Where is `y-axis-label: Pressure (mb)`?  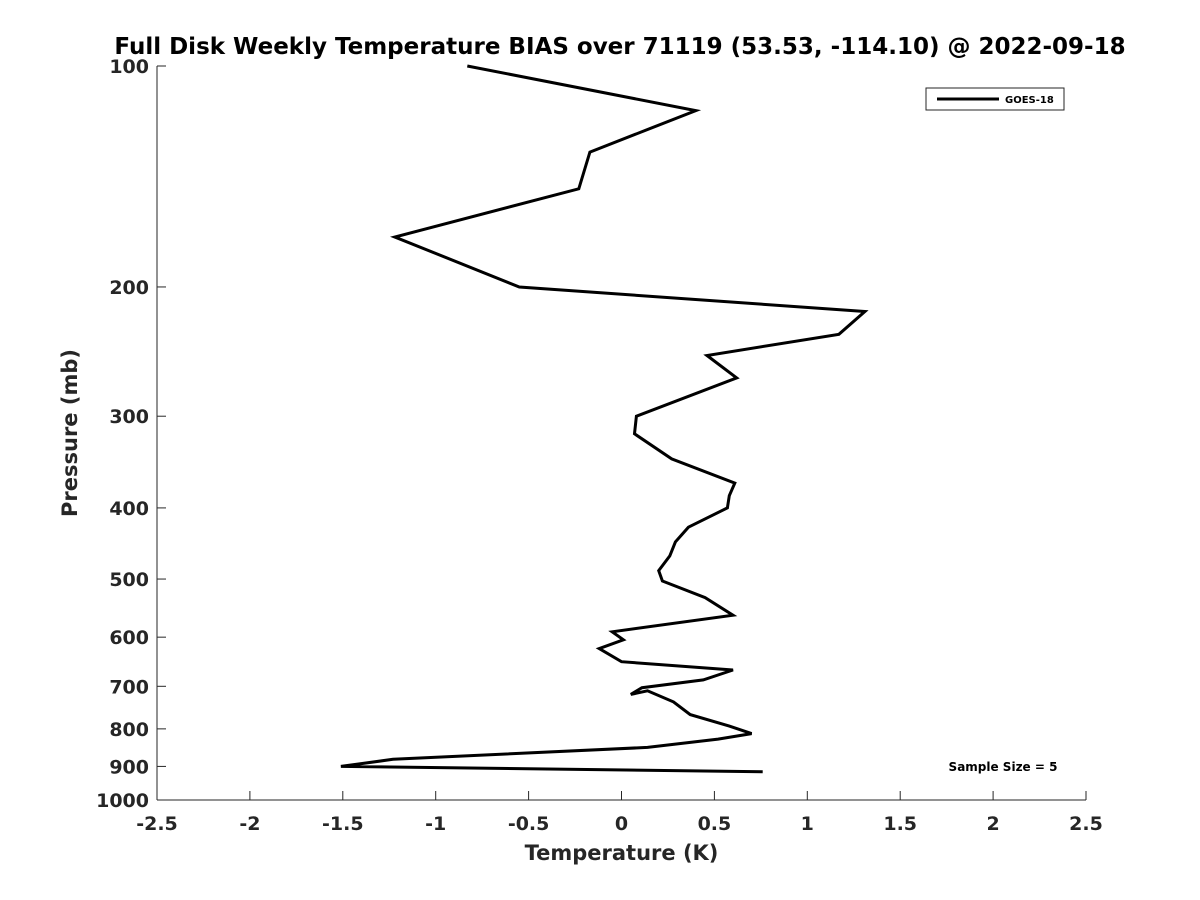 y-axis-label: Pressure (mb) is located at coordinates (70, 433).